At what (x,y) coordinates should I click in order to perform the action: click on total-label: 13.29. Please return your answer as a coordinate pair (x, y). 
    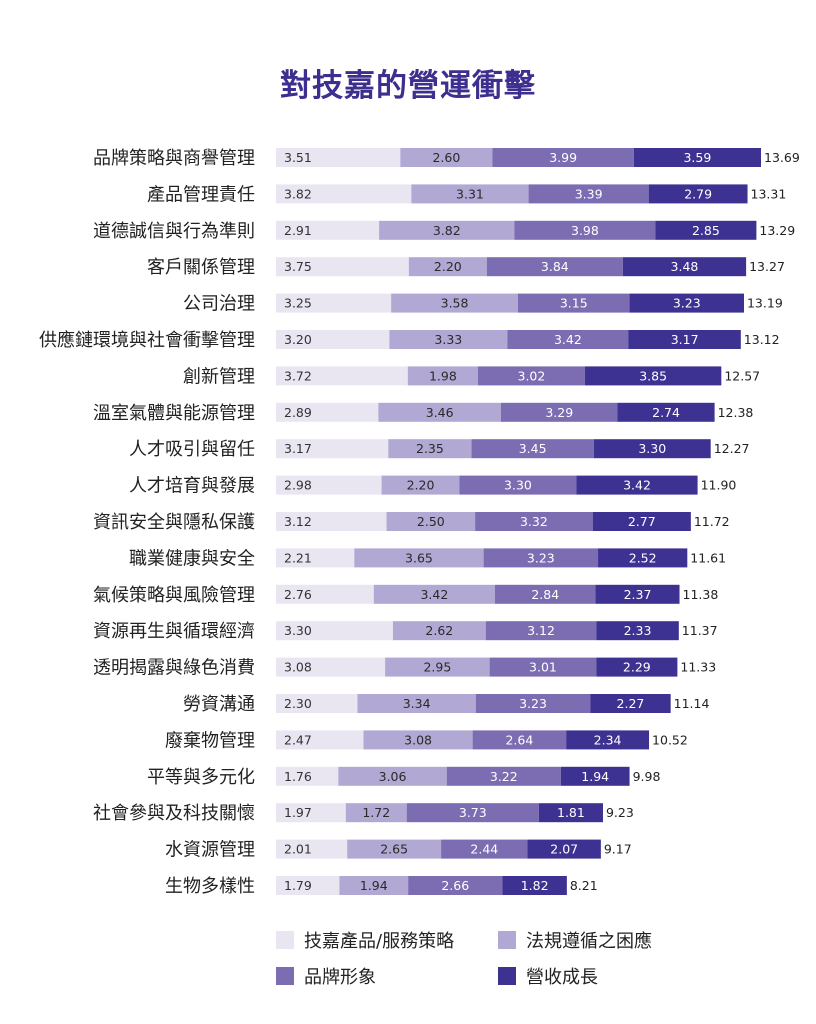
    Looking at the image, I should click on (777, 230).